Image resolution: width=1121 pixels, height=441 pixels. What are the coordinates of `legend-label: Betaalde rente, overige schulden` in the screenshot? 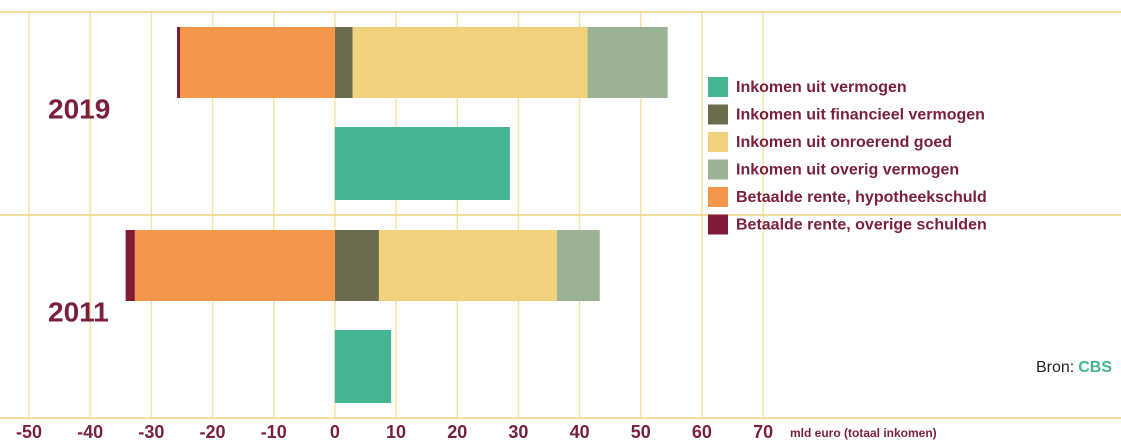 It's located at (861, 225).